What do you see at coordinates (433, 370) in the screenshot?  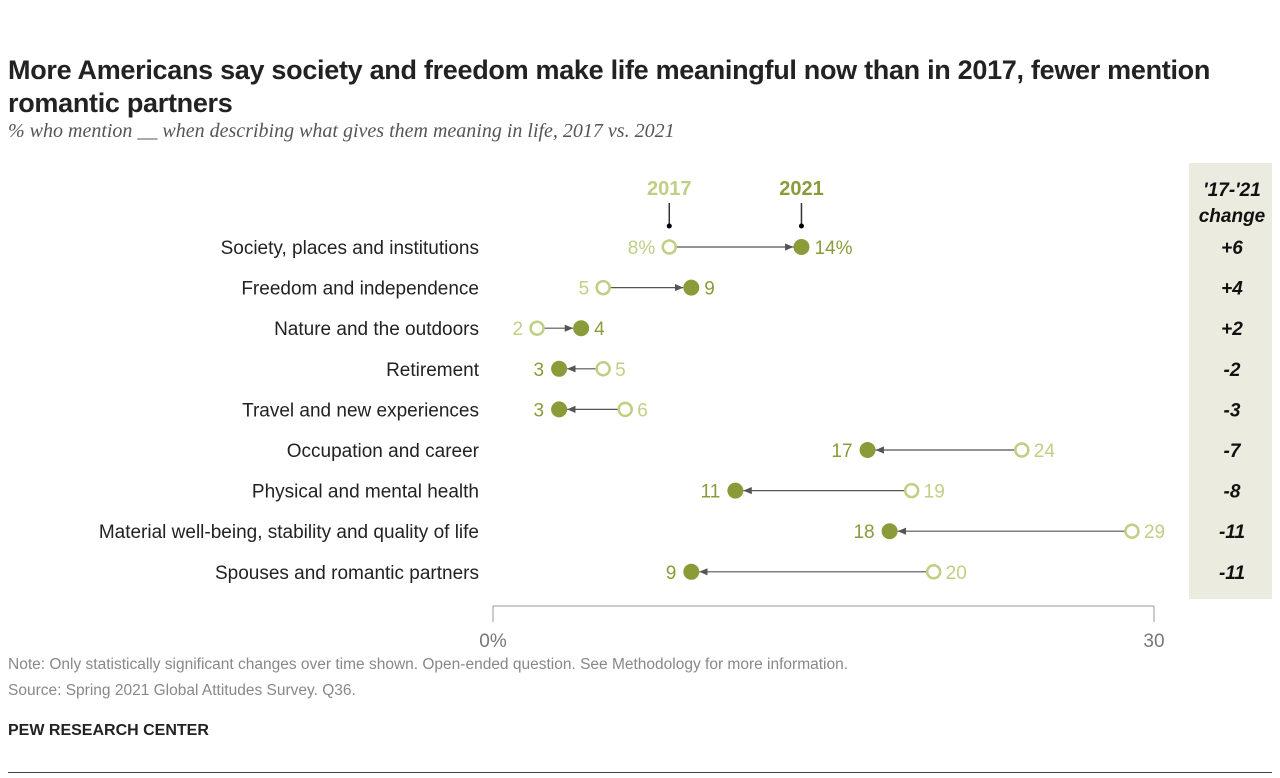 I see `category-label: Retirement` at bounding box center [433, 370].